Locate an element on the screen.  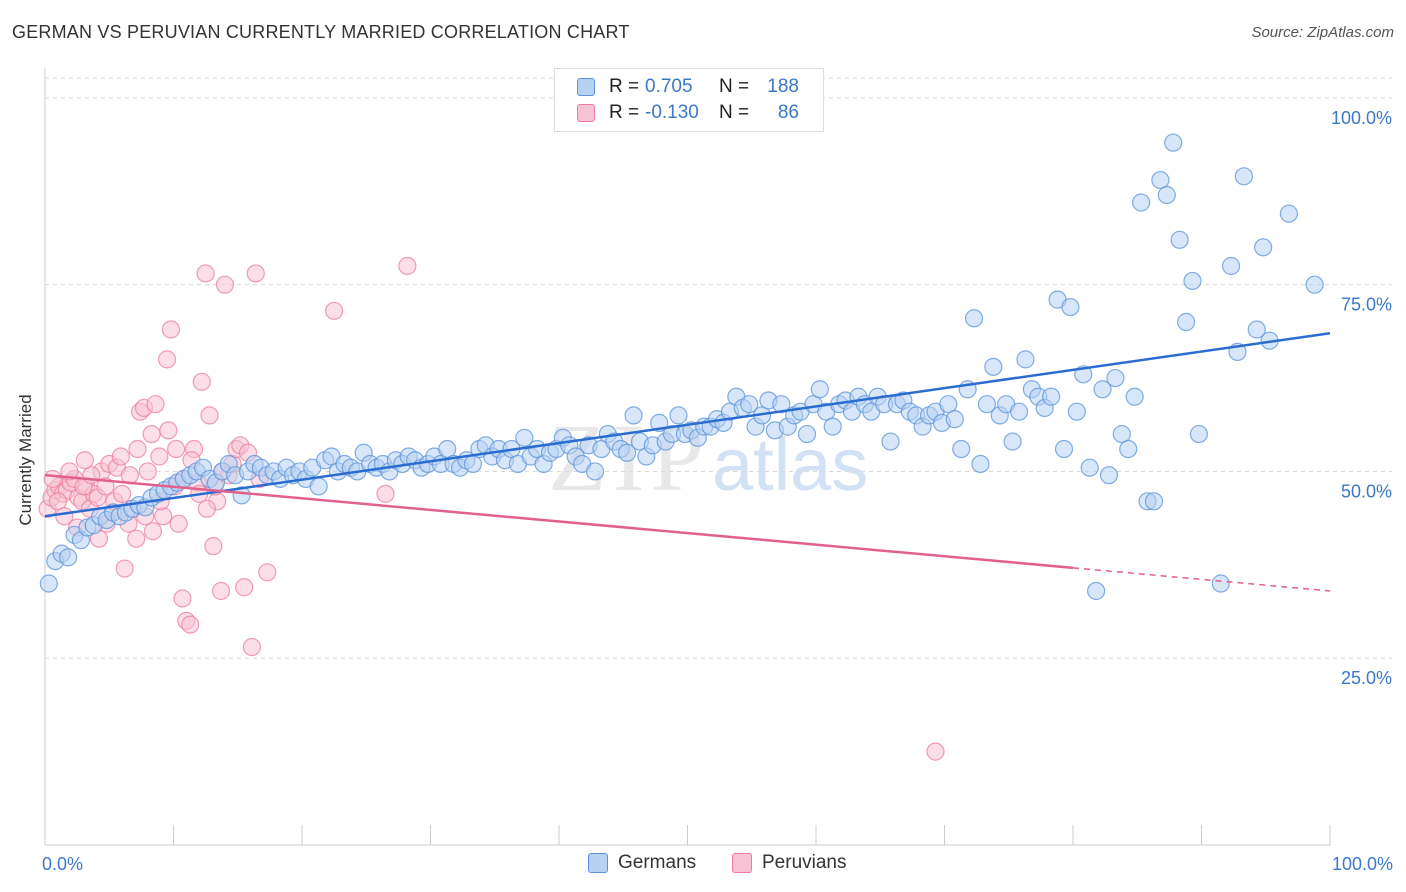
germans-label: Germans is located at coordinates (657, 862).